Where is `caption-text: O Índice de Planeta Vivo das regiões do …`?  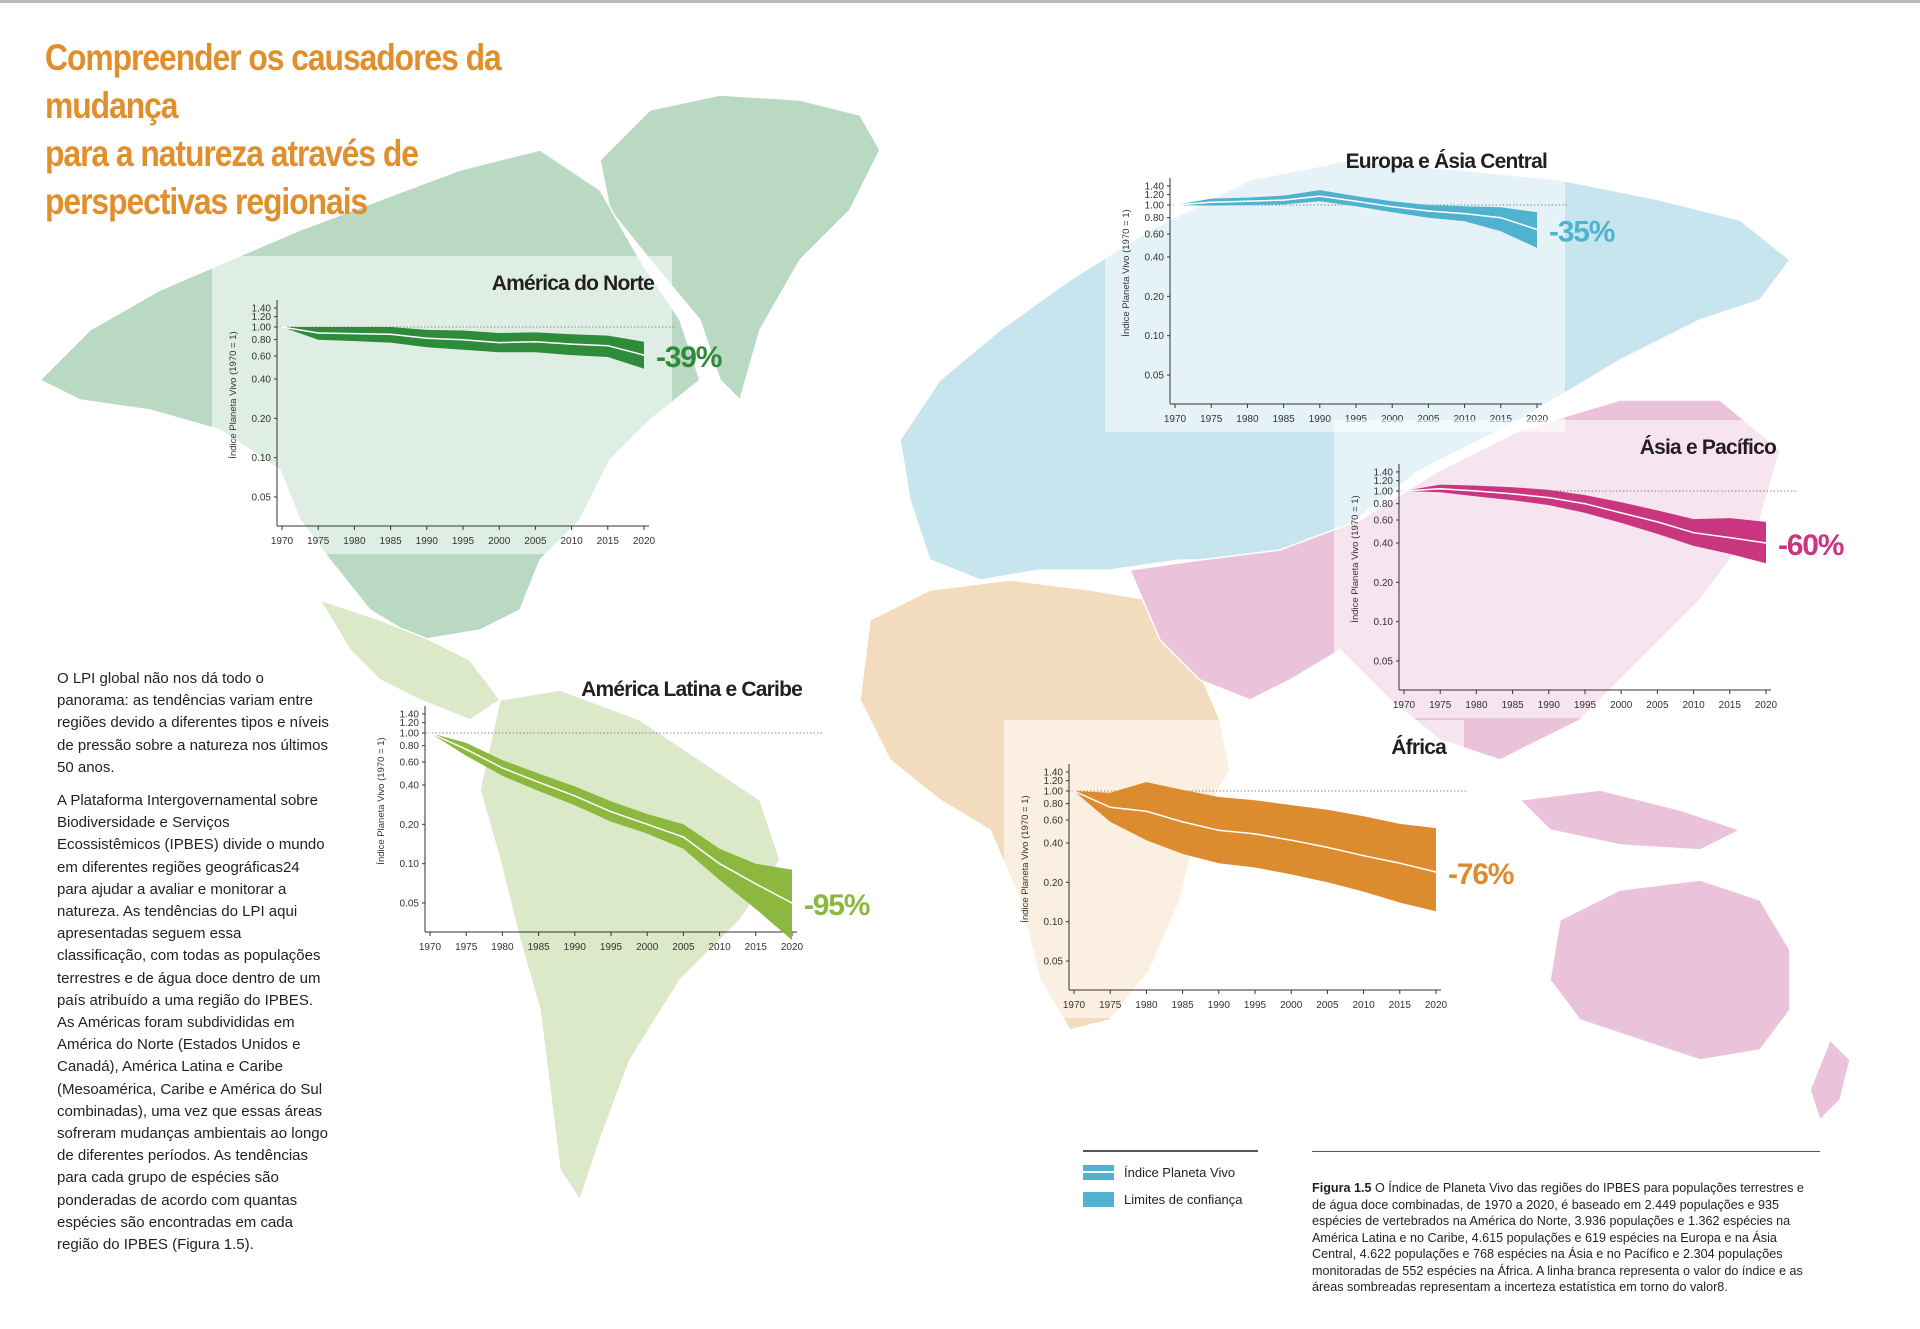
caption-text: O Índice de Planeta Vivo das regiões do … is located at coordinates (1558, 1237).